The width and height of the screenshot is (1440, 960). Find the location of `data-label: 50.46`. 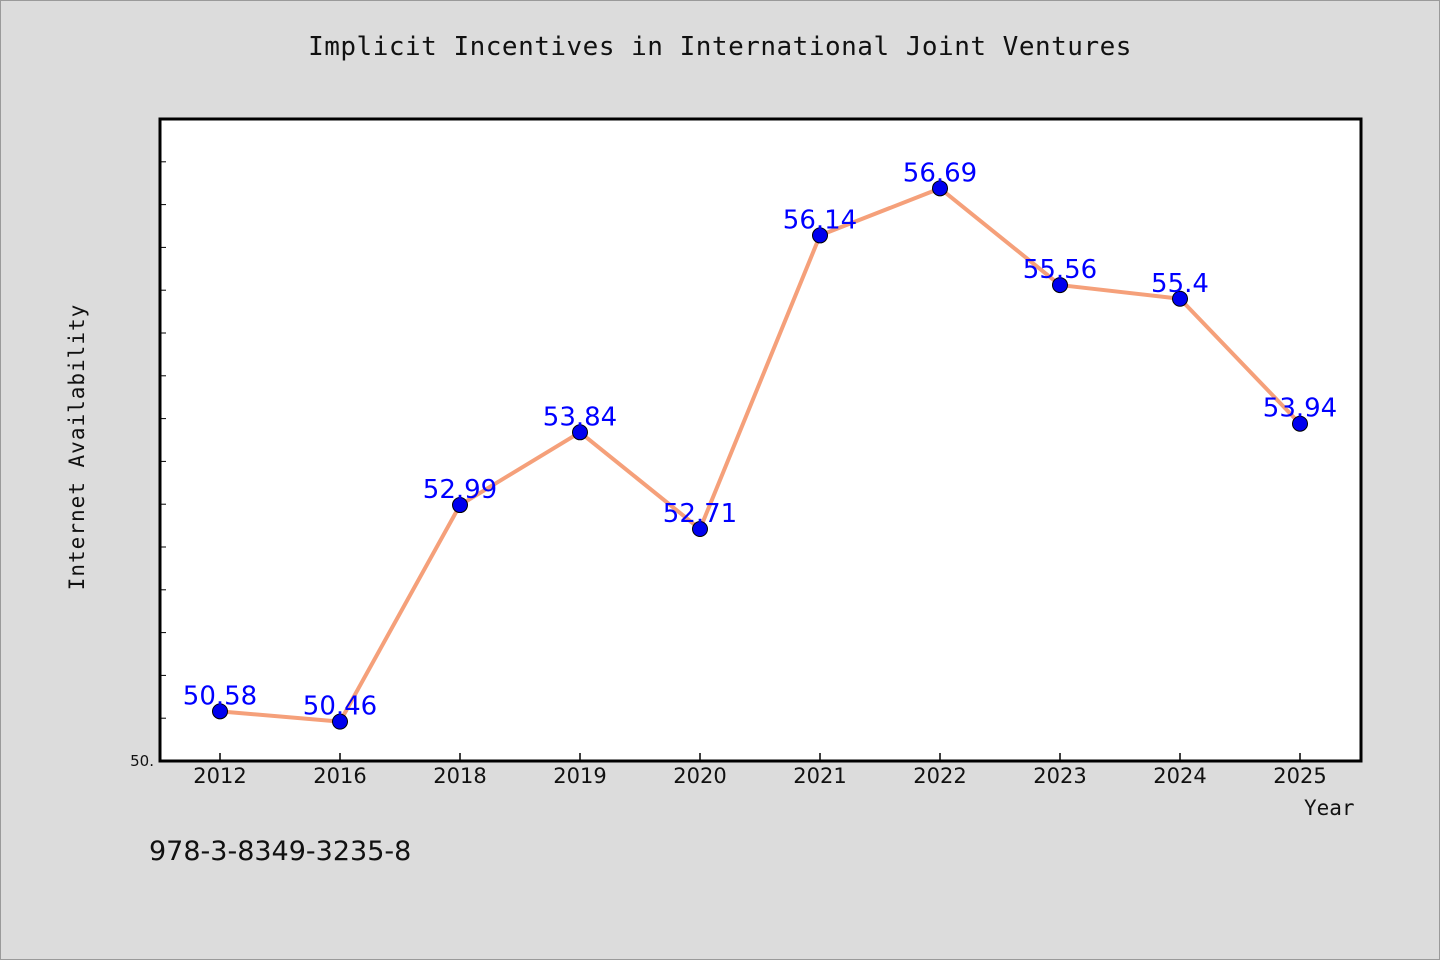

data-label: 50.46 is located at coordinates (340, 707).